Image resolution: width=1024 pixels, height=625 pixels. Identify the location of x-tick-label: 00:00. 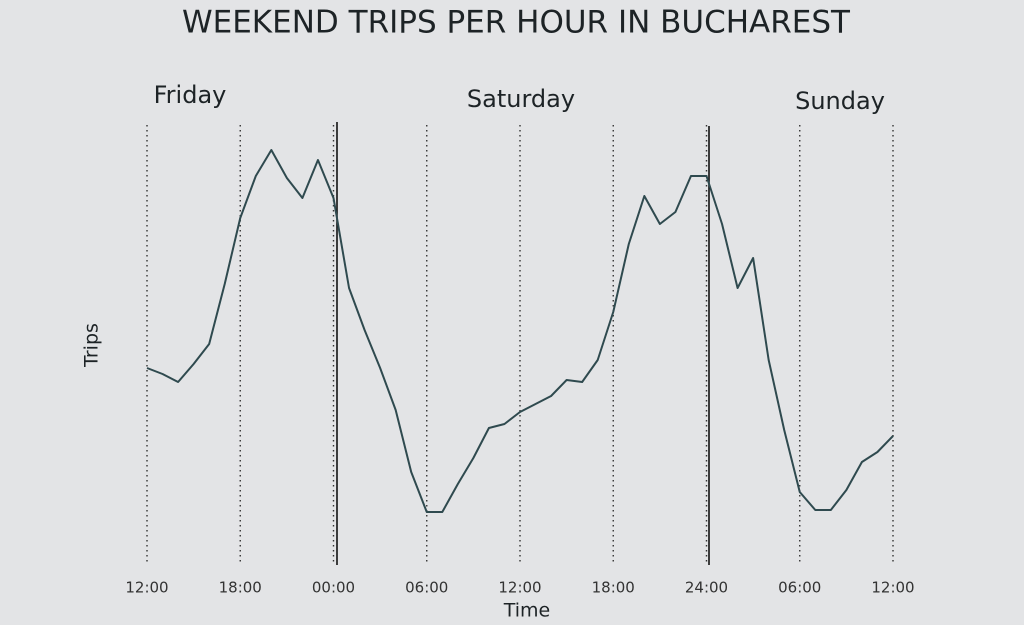
(333, 588).